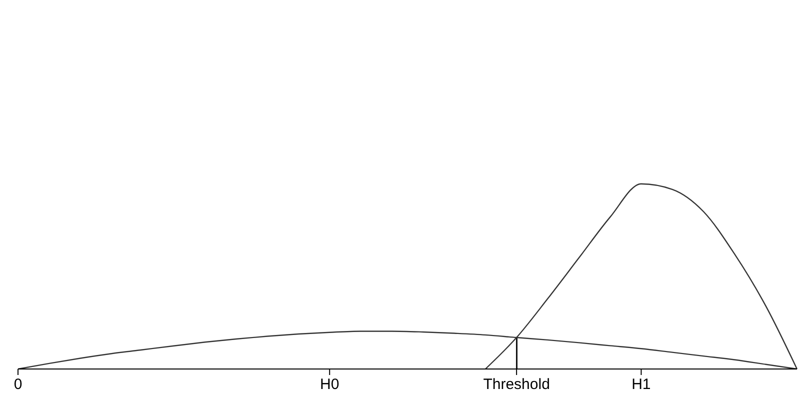 This screenshot has height=407, width=807. I want to click on x-tick-label: H1, so click(641, 384).